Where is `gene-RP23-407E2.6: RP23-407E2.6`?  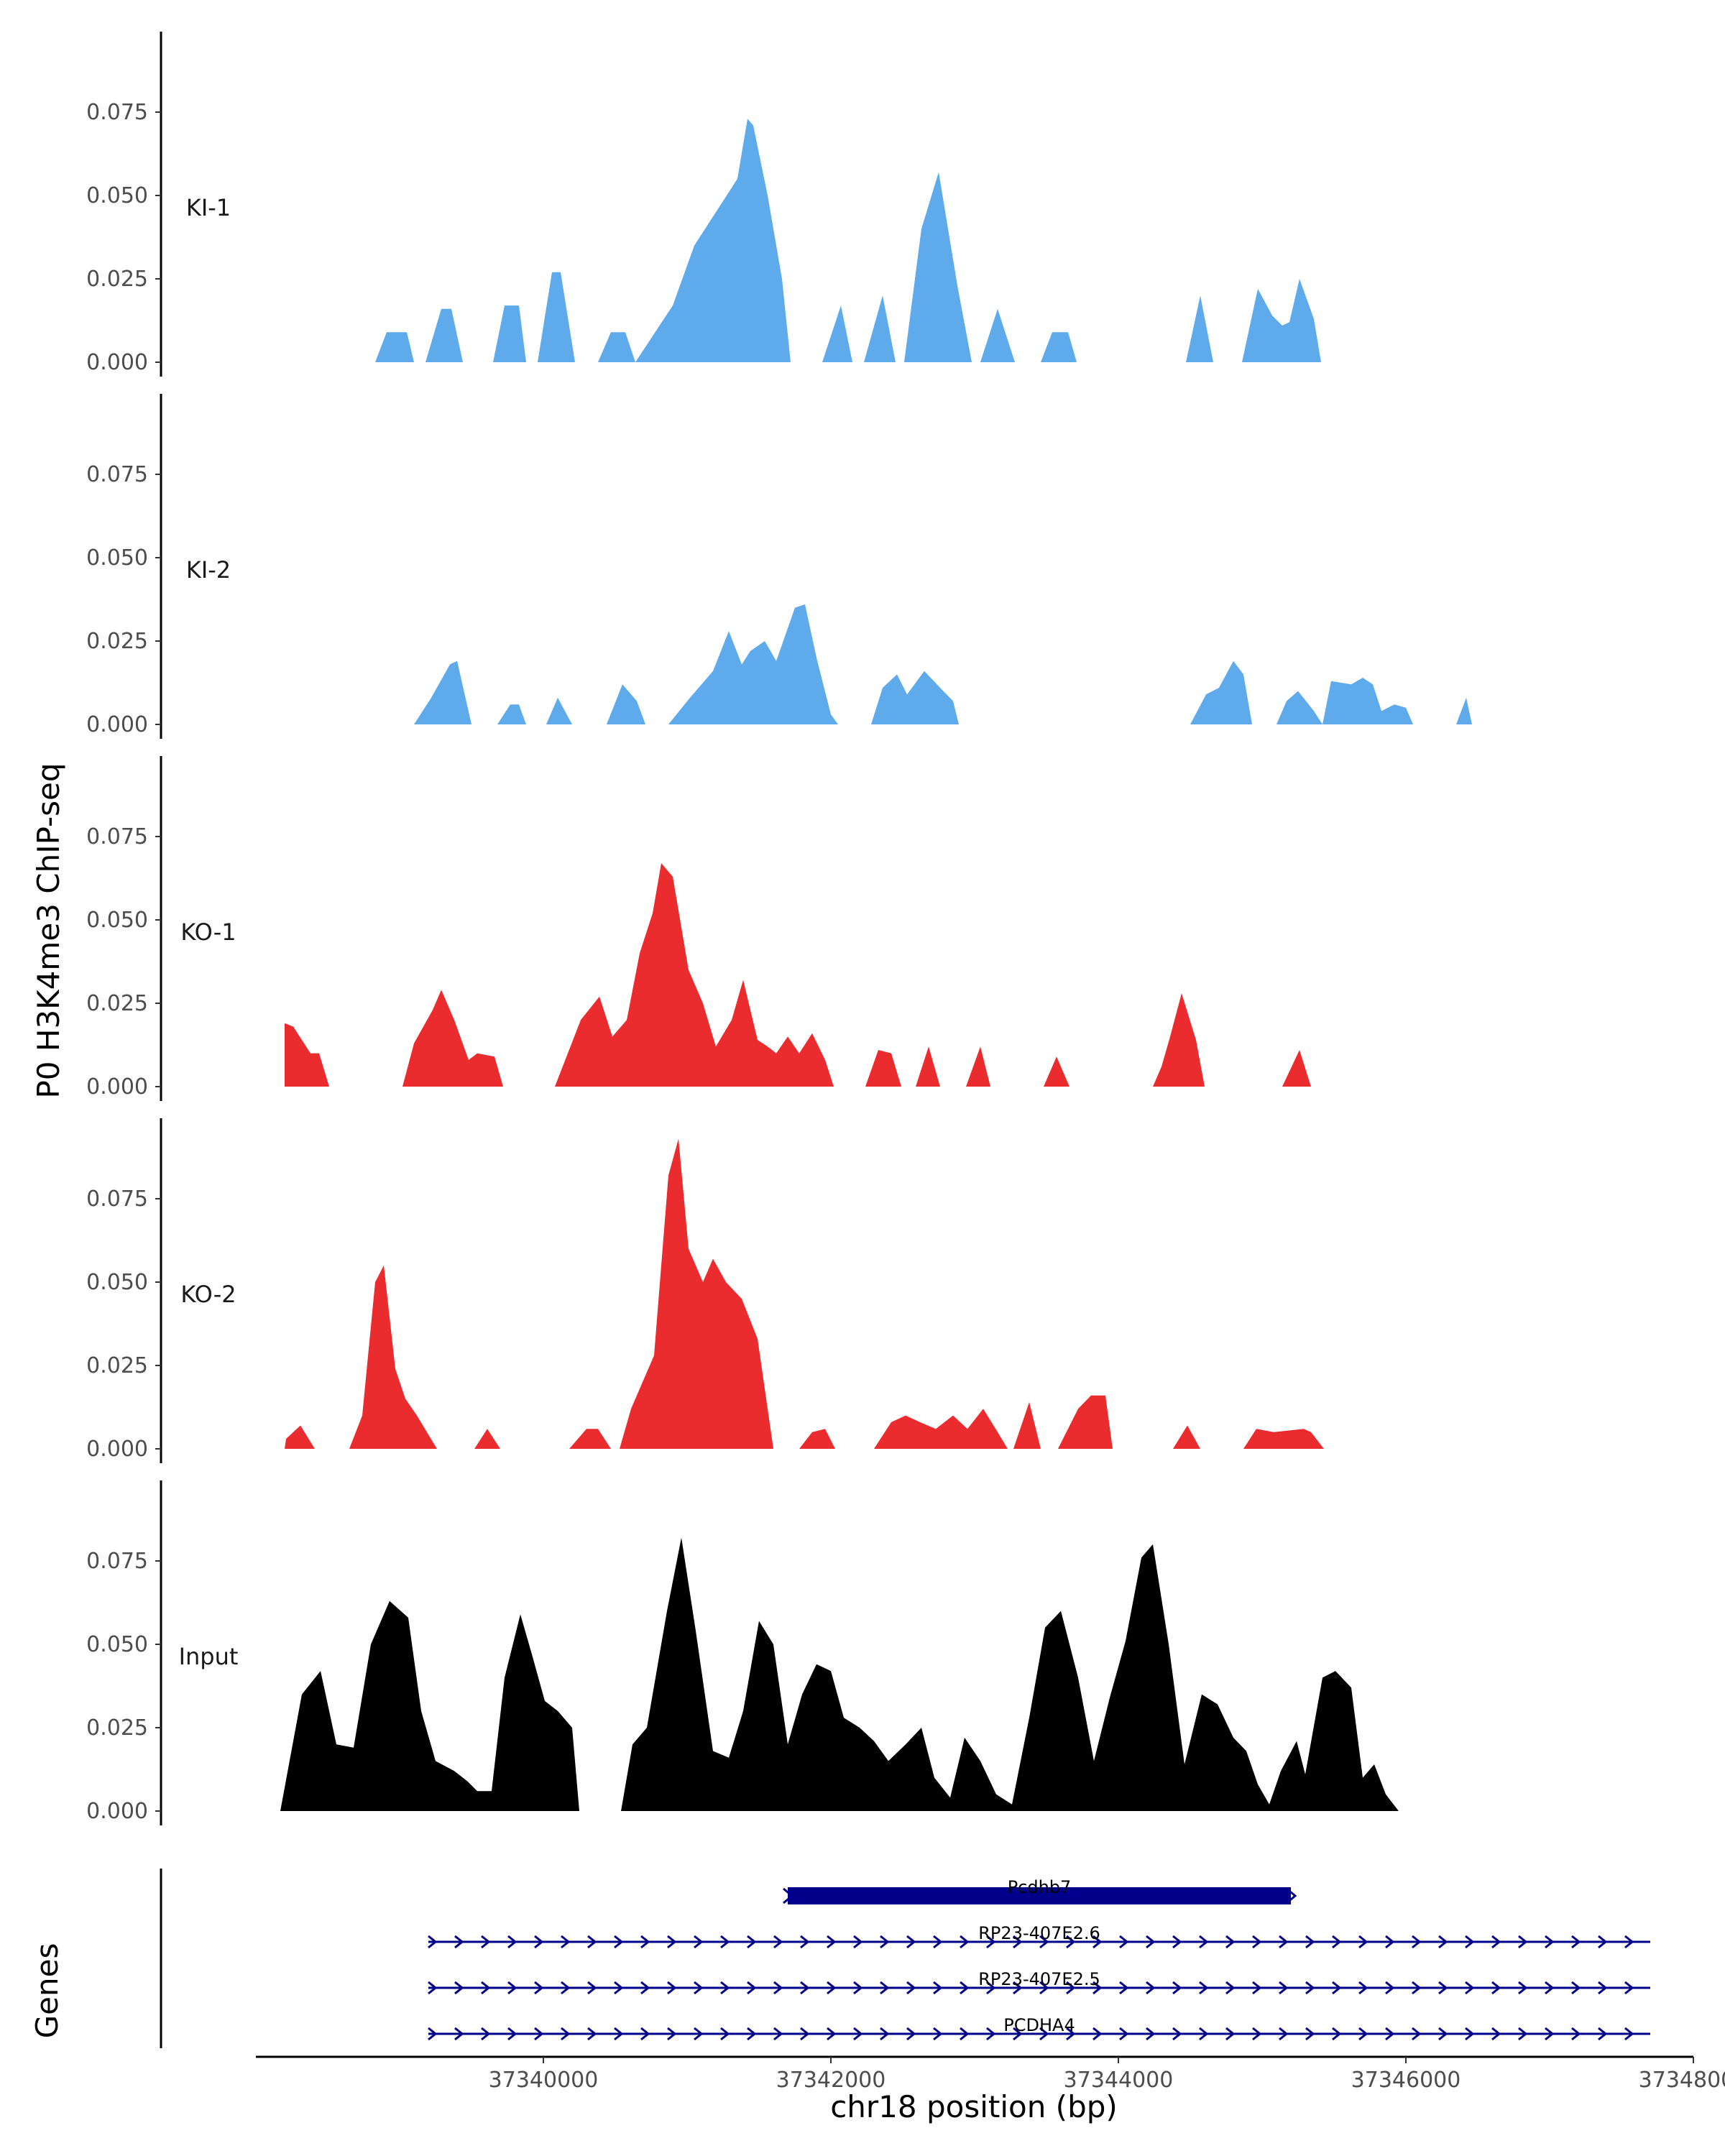
gene-RP23-407E2.6: RP23-407E2.6 is located at coordinates (1039, 1936).